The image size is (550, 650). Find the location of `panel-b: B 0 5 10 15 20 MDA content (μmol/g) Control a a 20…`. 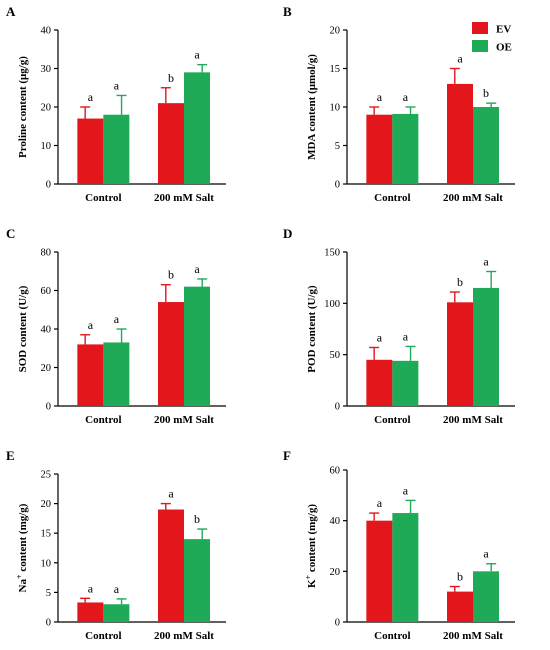

panel-b: B 0 5 10 15 20 MDA content (μmol/g) Control a a 20… is located at coordinates (399, 104).